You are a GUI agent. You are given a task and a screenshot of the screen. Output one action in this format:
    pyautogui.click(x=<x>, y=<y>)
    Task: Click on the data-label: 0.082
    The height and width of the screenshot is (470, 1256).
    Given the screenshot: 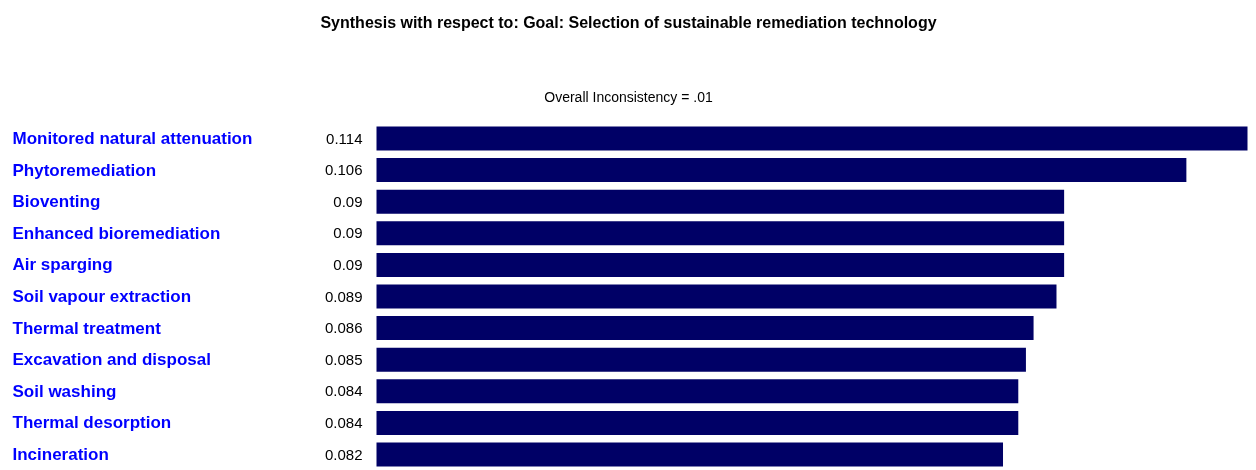 What is the action you would take?
    pyautogui.click(x=343, y=454)
    